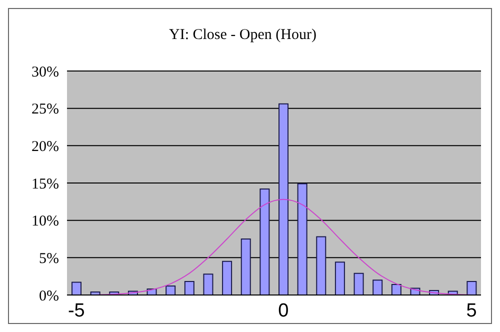  What do you see at coordinates (49, 296) in the screenshot?
I see `y-tick-label: 0%` at bounding box center [49, 296].